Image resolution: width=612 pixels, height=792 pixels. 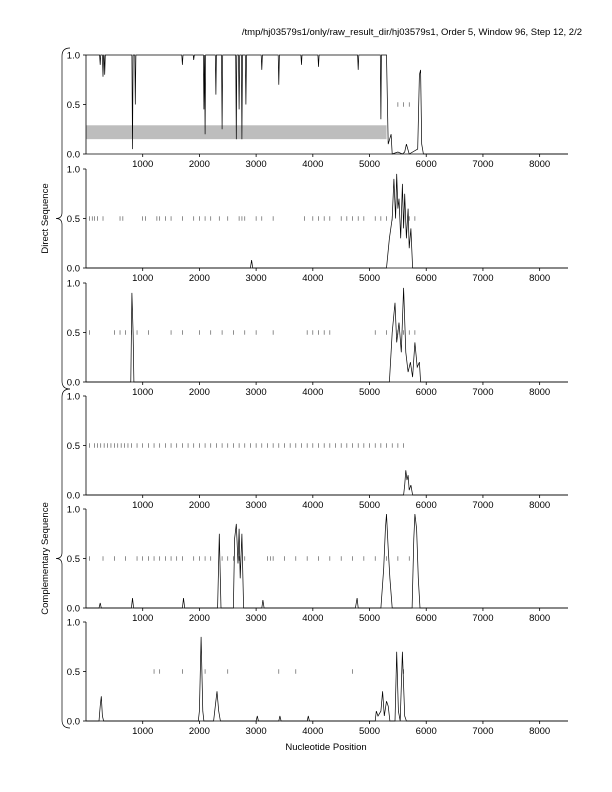 What do you see at coordinates (45, 558) in the screenshot?
I see `complementary-sequence-label: Complementary Sequence` at bounding box center [45, 558].